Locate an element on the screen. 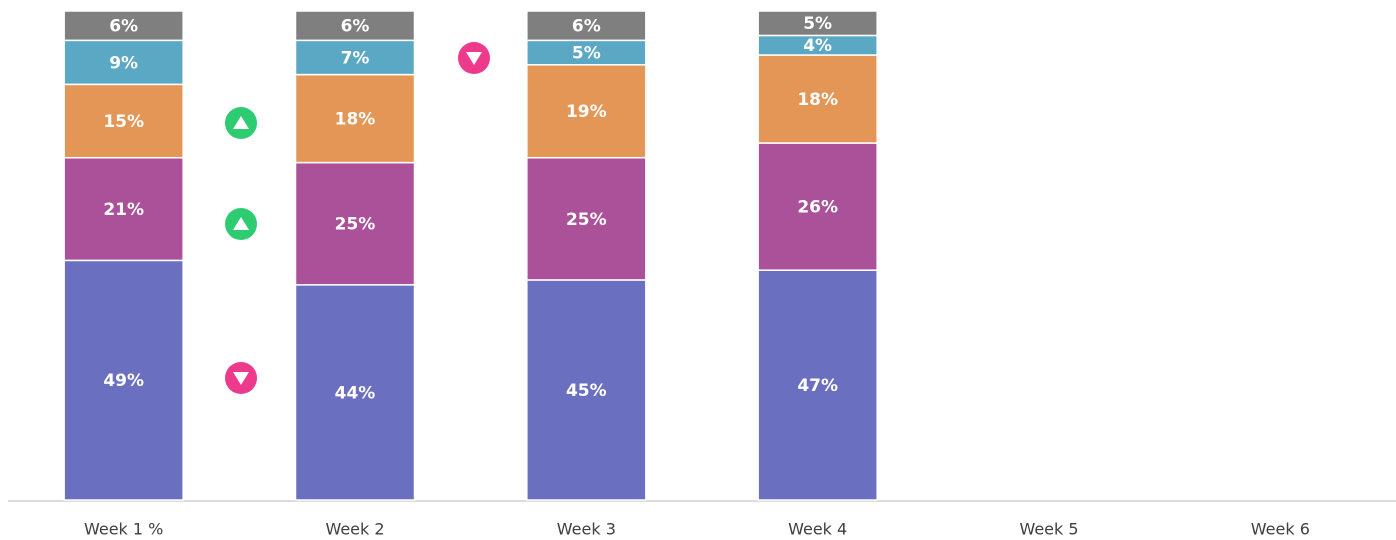 This screenshot has height=540, width=1396. x-tick-label: Week 3 is located at coordinates (586, 529).